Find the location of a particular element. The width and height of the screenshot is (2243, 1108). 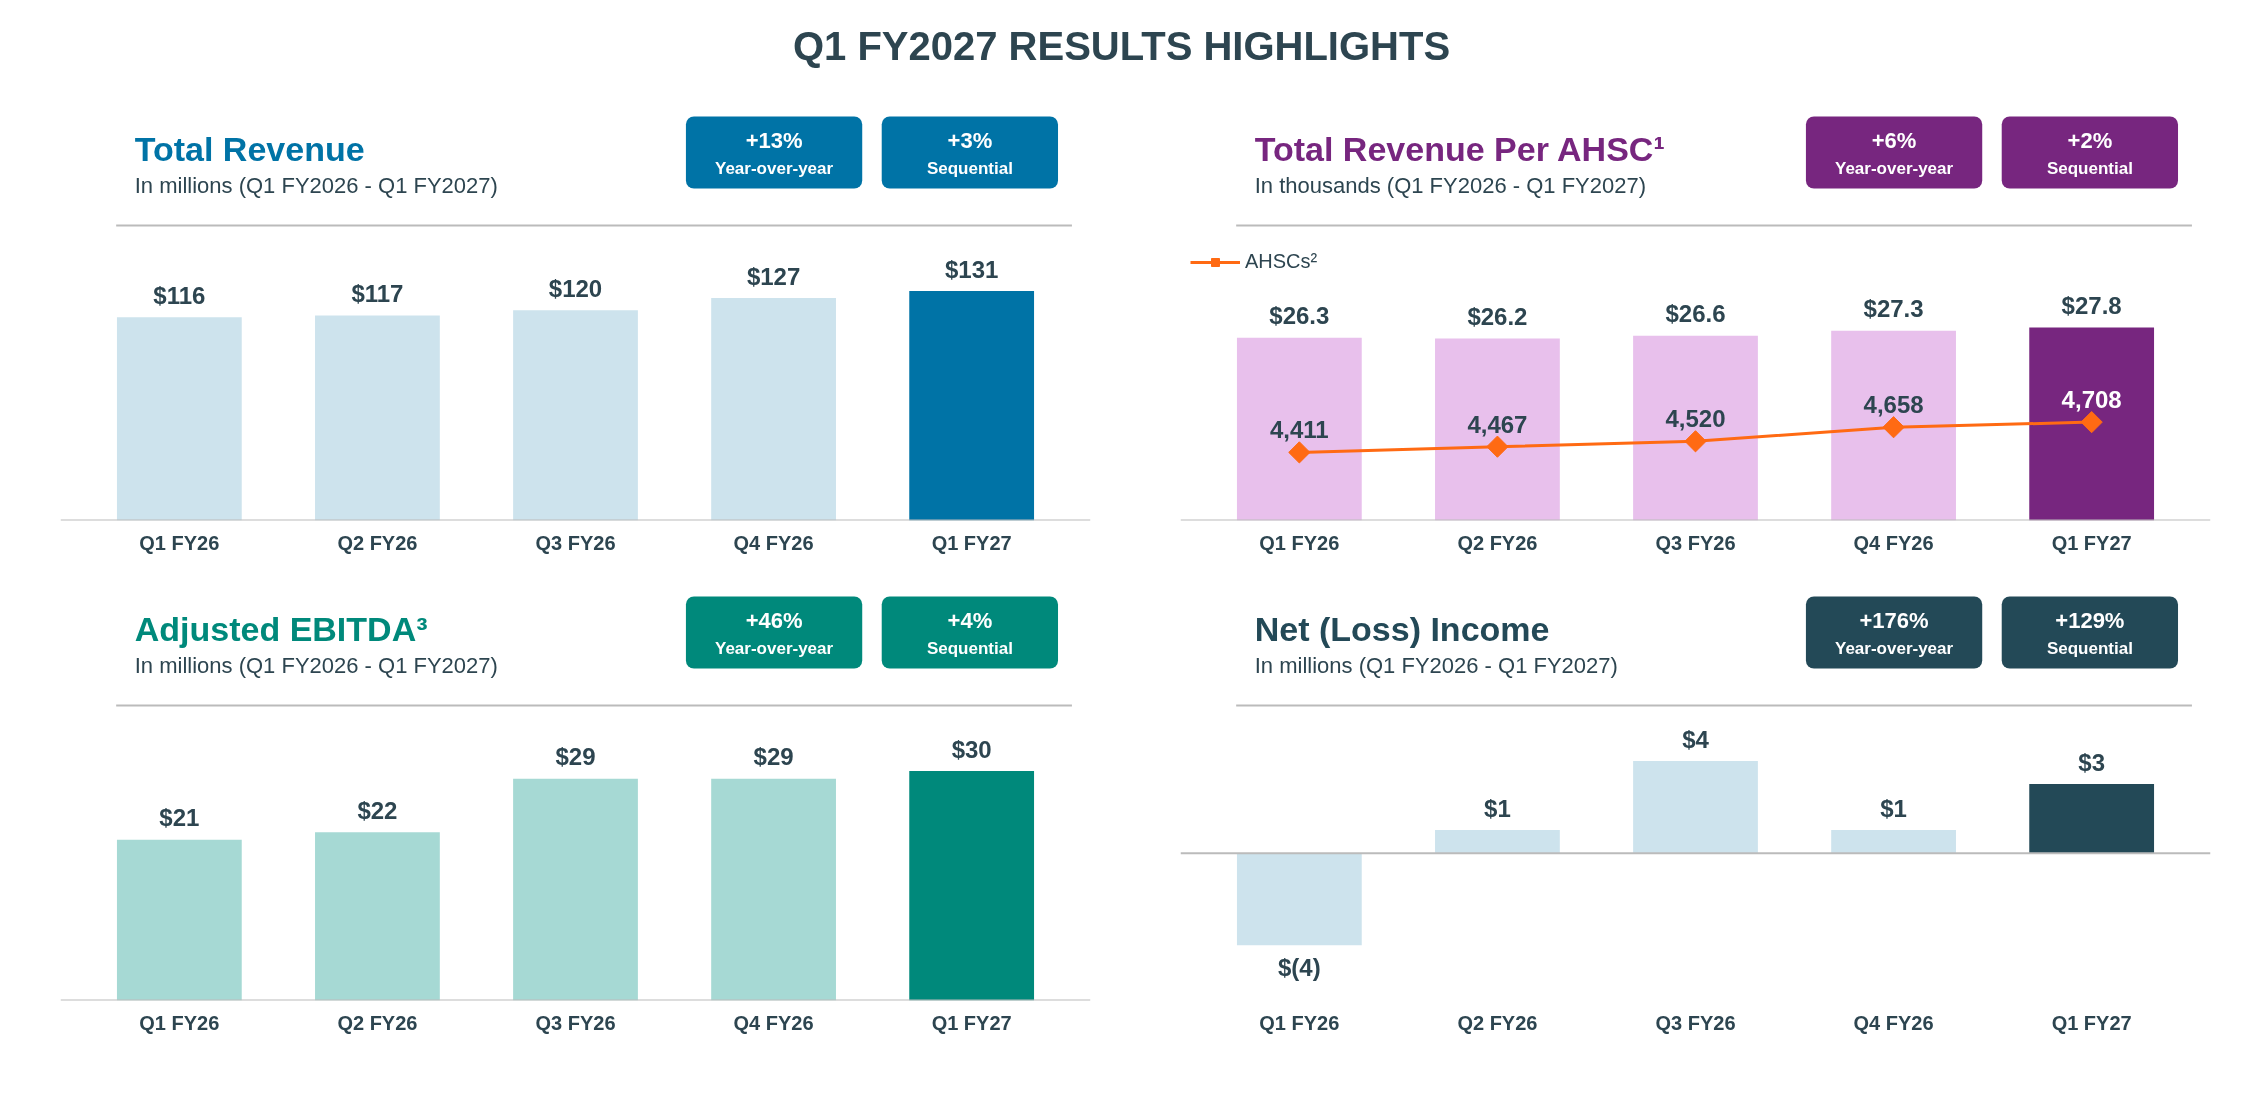

data-label: 4,411 is located at coordinates (1299, 430).